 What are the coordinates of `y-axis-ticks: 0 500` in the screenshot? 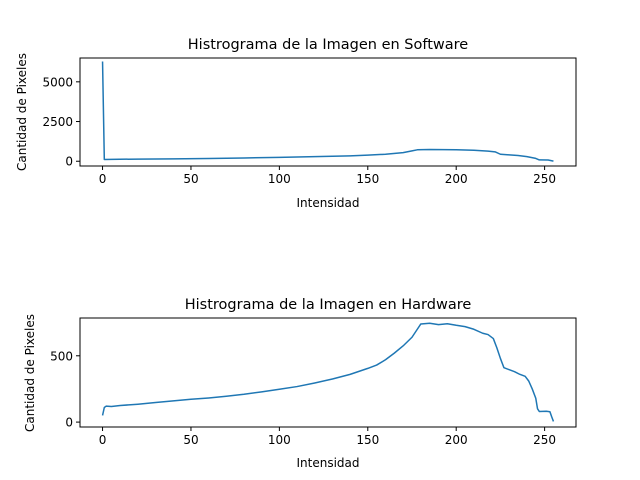 It's located at (65, 389).